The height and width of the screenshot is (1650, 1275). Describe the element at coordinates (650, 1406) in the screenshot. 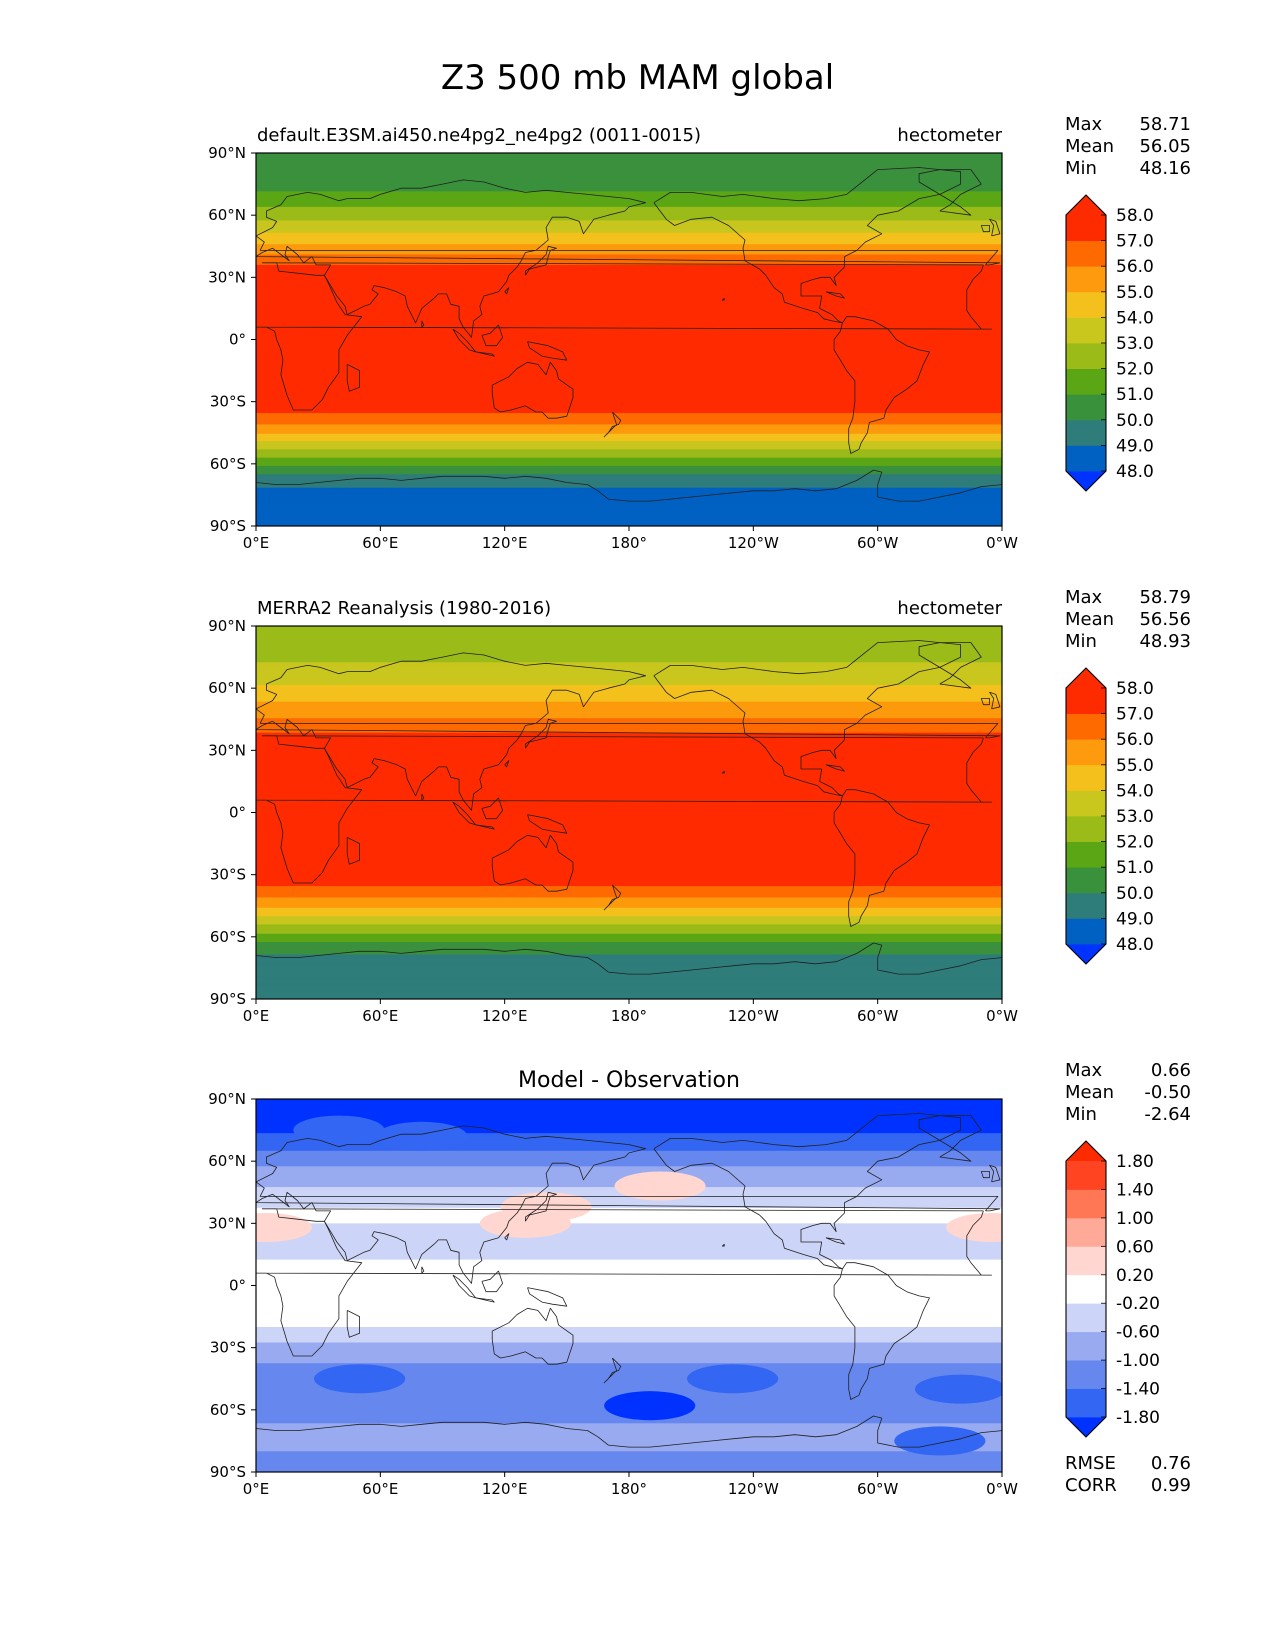

I see `contour-anomaly` at that location.